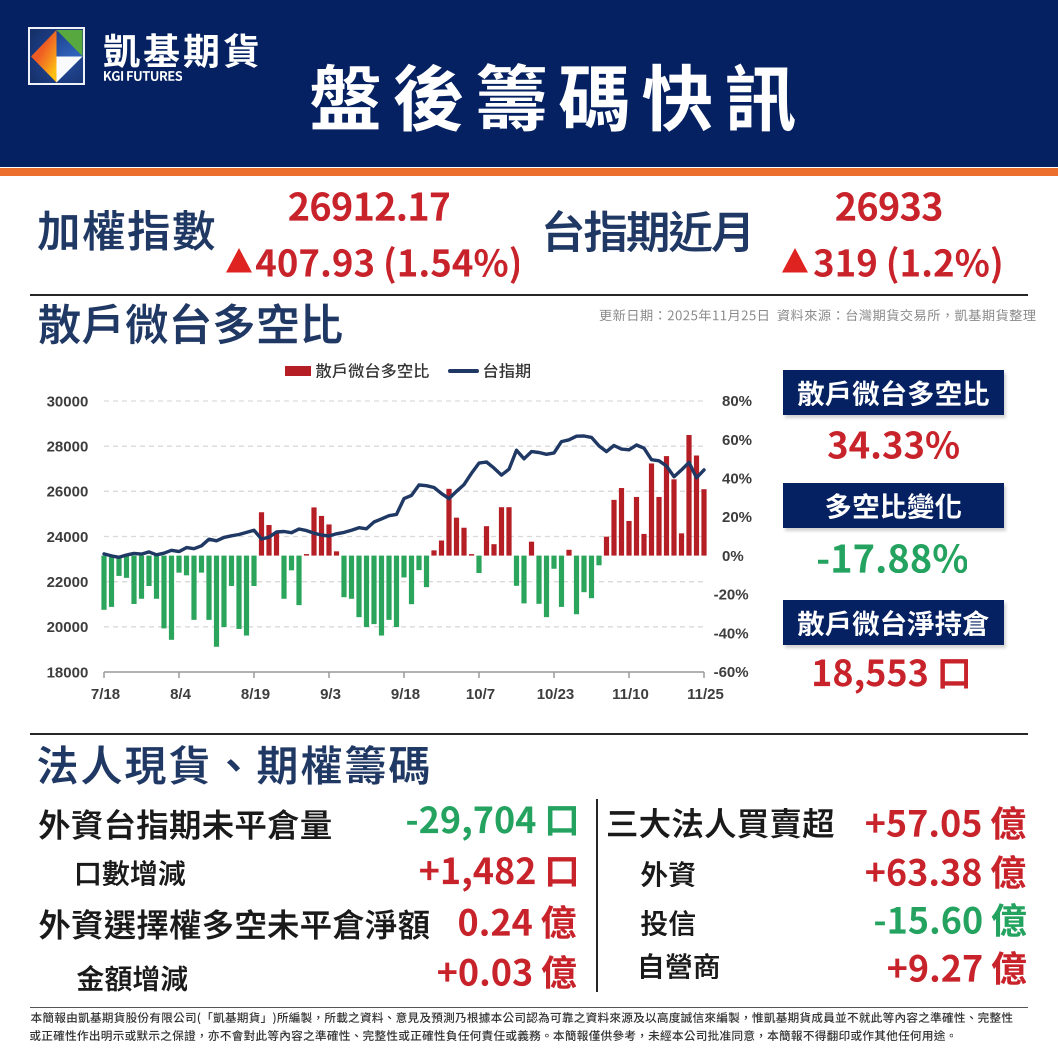 This screenshot has width=1058, height=1058. Describe the element at coordinates (68, 492) in the screenshot. I see `svg-text: 26000` at that location.